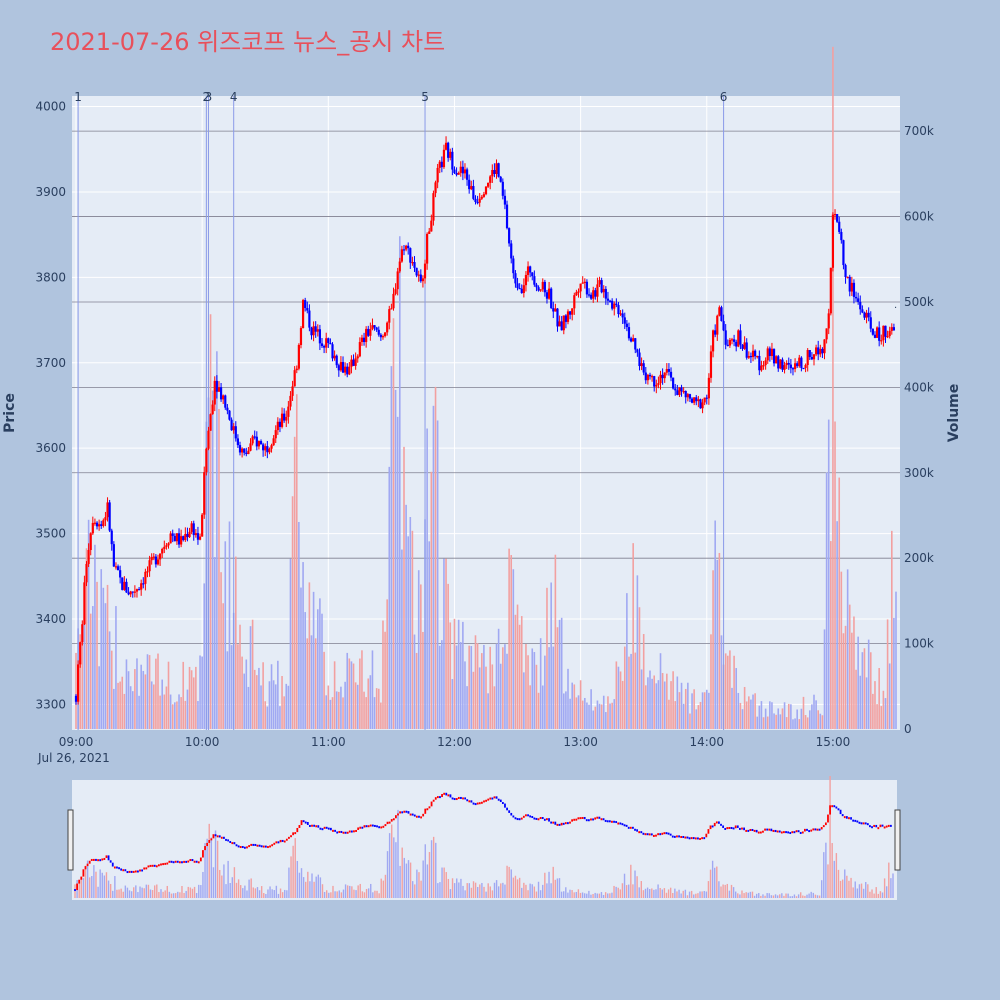 The height and width of the screenshot is (1000, 1000). I want to click on range-slider-right-handle, so click(897, 840).